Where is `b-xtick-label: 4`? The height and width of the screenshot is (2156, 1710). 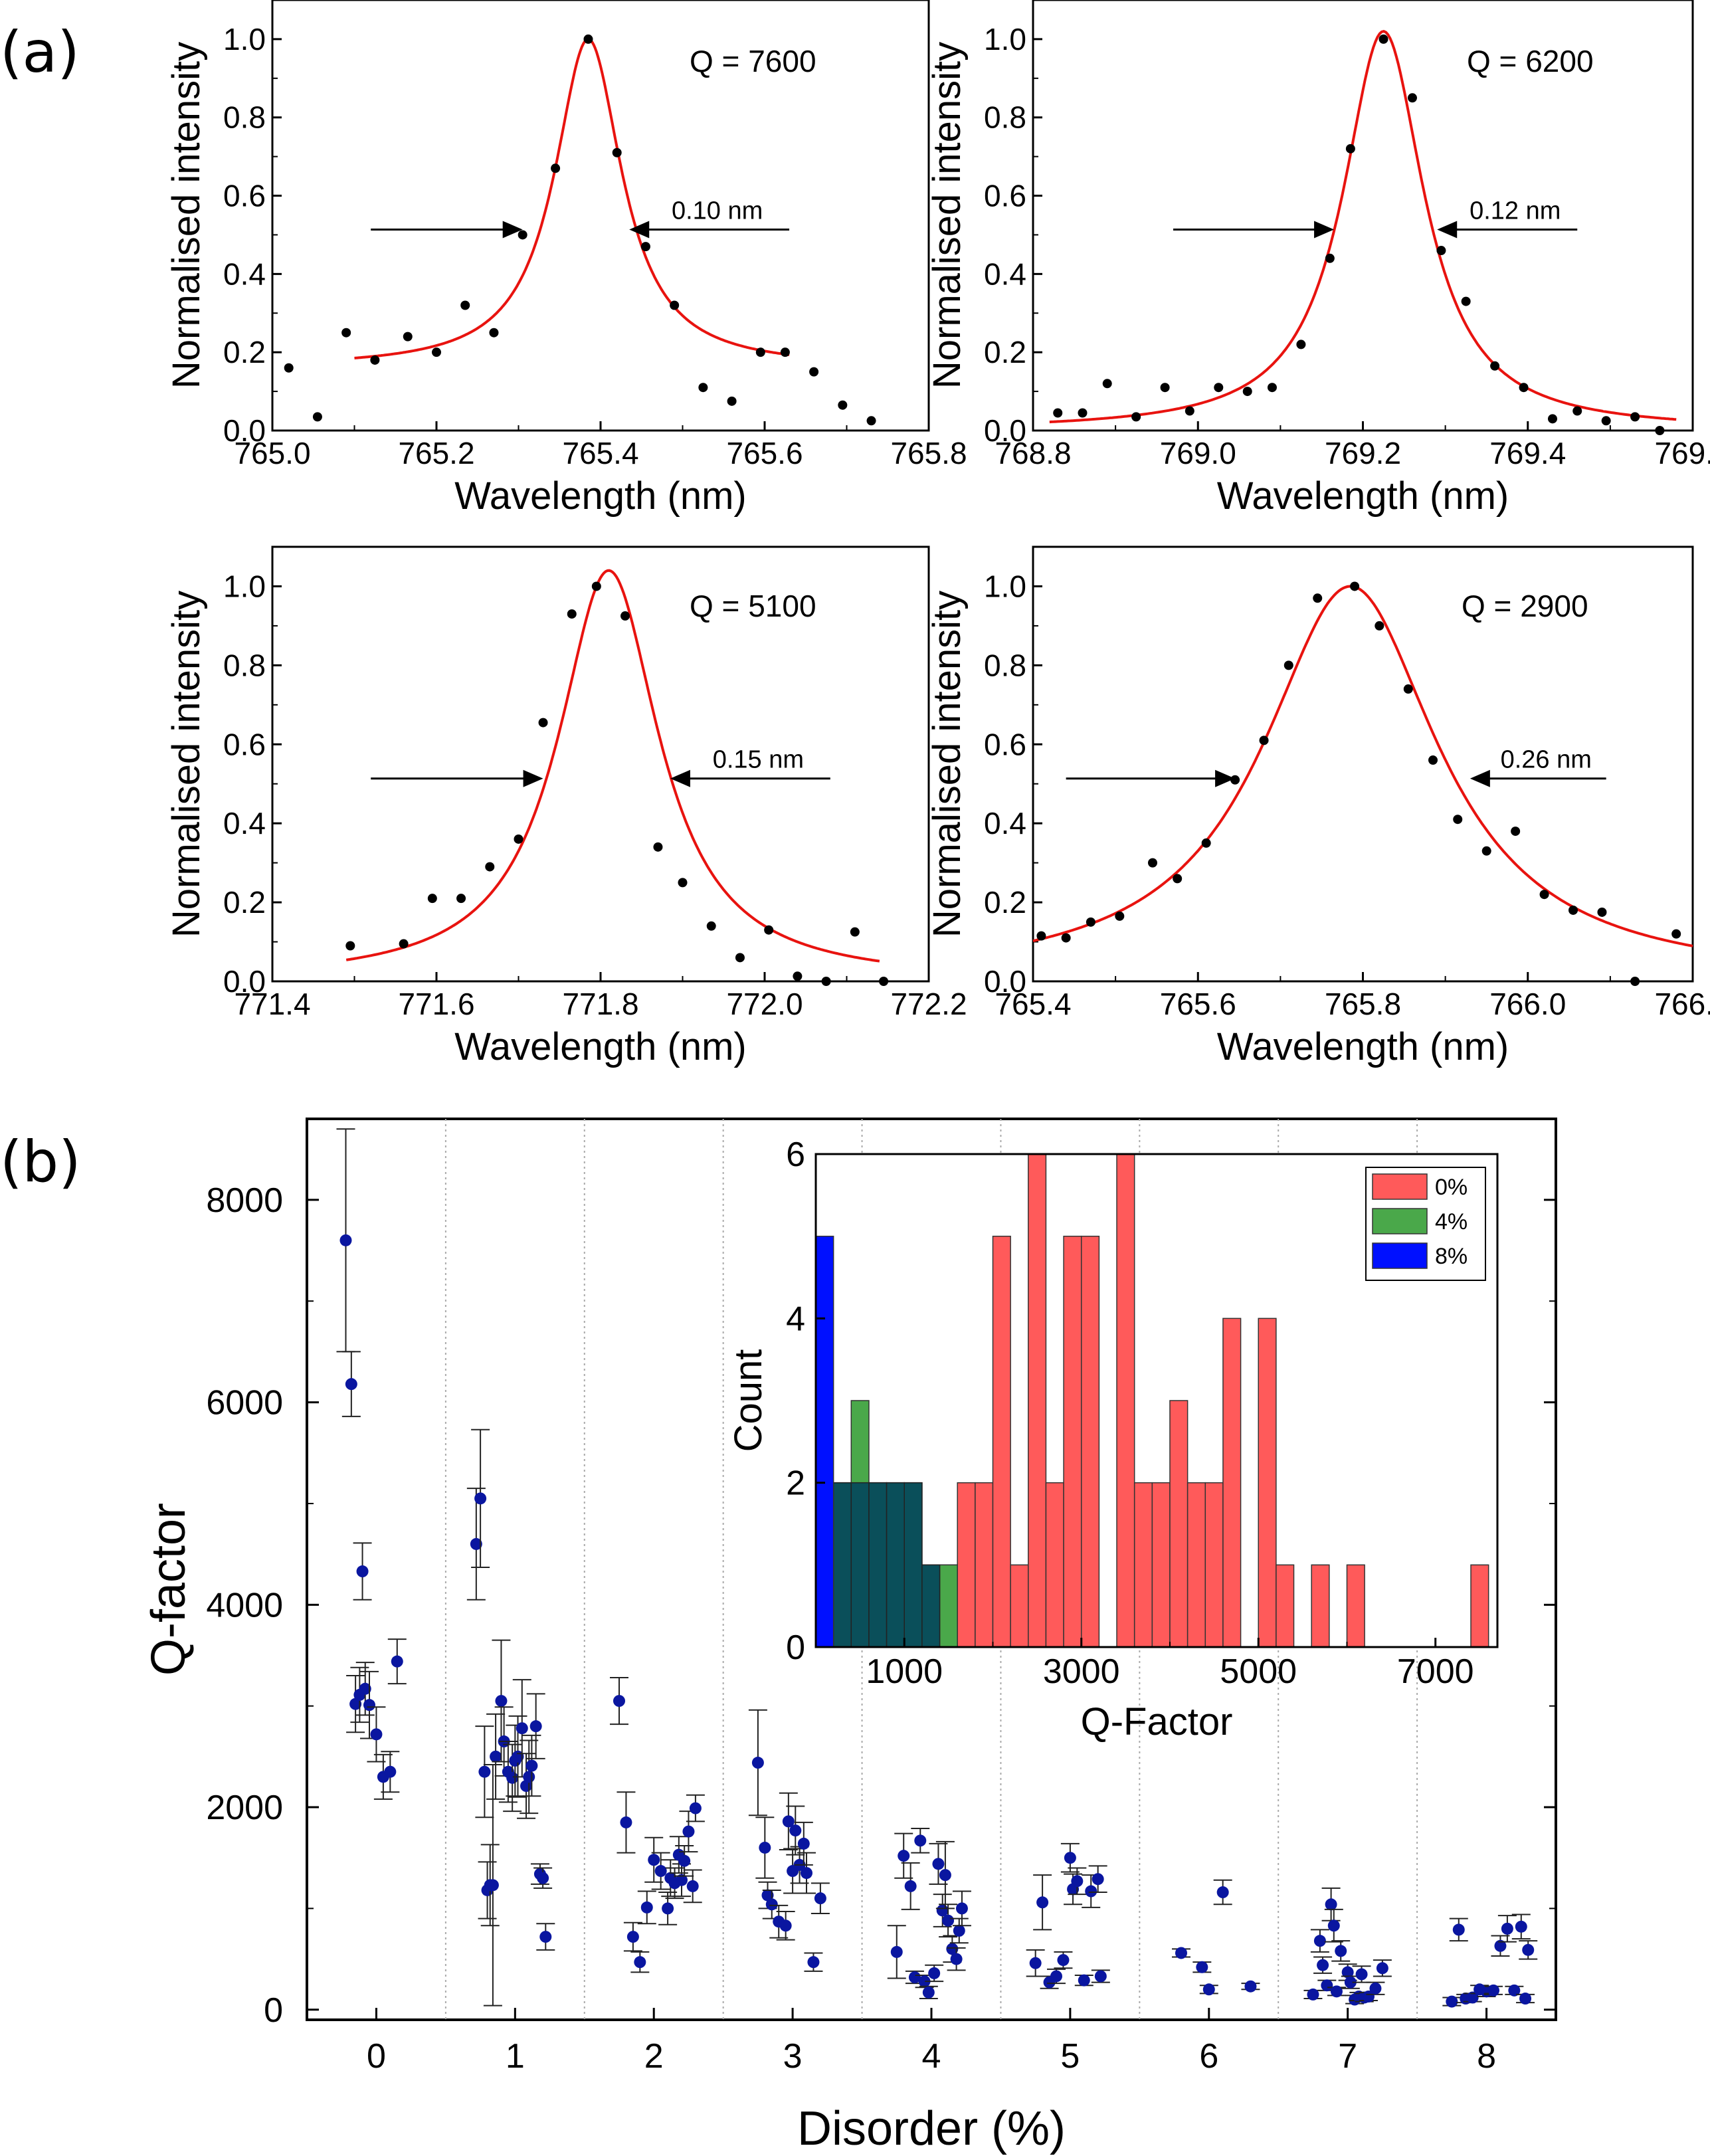
b-xtick-label: 4 is located at coordinates (932, 2056).